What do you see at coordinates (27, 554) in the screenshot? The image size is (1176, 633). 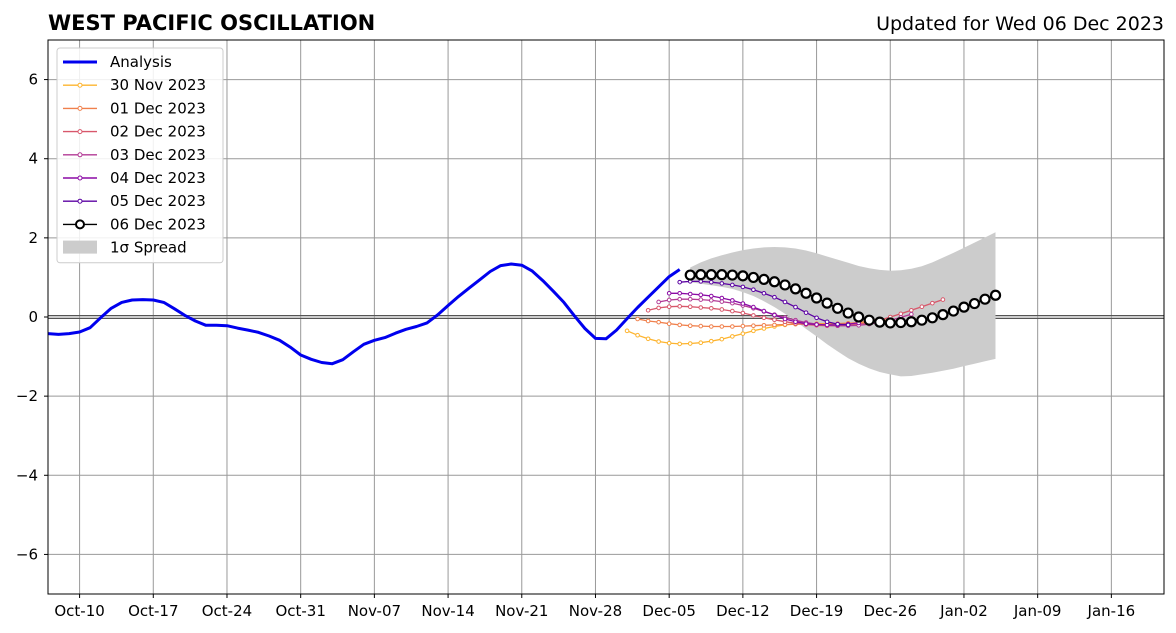 I see `y-tick-label: −6` at bounding box center [27, 554].